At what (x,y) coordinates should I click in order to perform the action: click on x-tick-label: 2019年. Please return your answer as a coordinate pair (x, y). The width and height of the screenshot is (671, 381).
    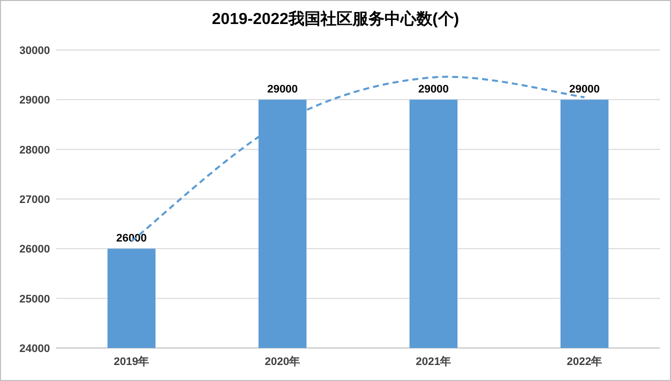
    Looking at the image, I should click on (132, 361).